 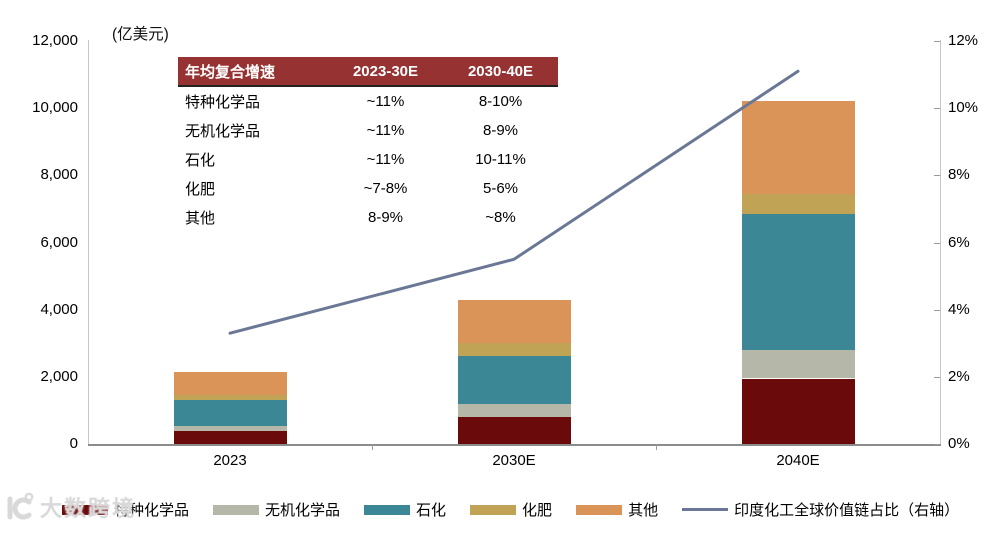 I want to click on cagr-value: 5-6%, so click(x=500, y=188).